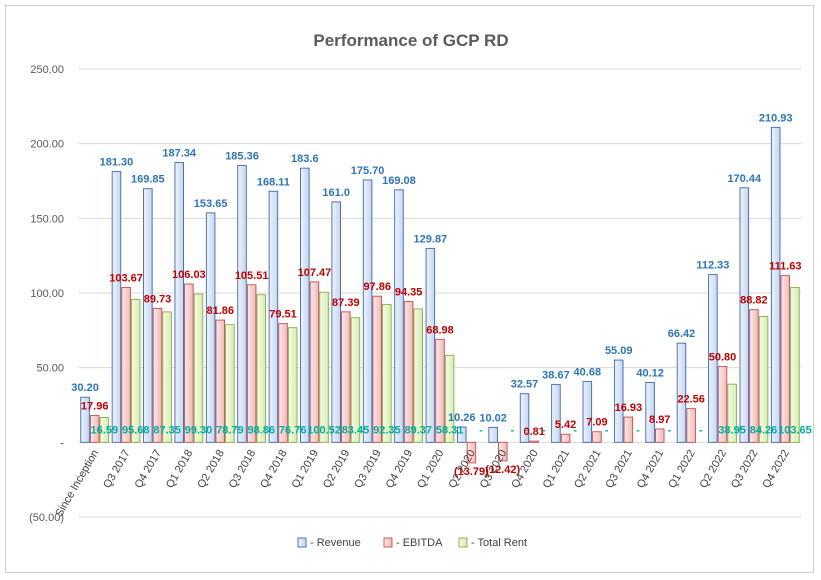 The image size is (821, 580). What do you see at coordinates (62, 443) in the screenshot?
I see `y-tick-label: -` at bounding box center [62, 443].